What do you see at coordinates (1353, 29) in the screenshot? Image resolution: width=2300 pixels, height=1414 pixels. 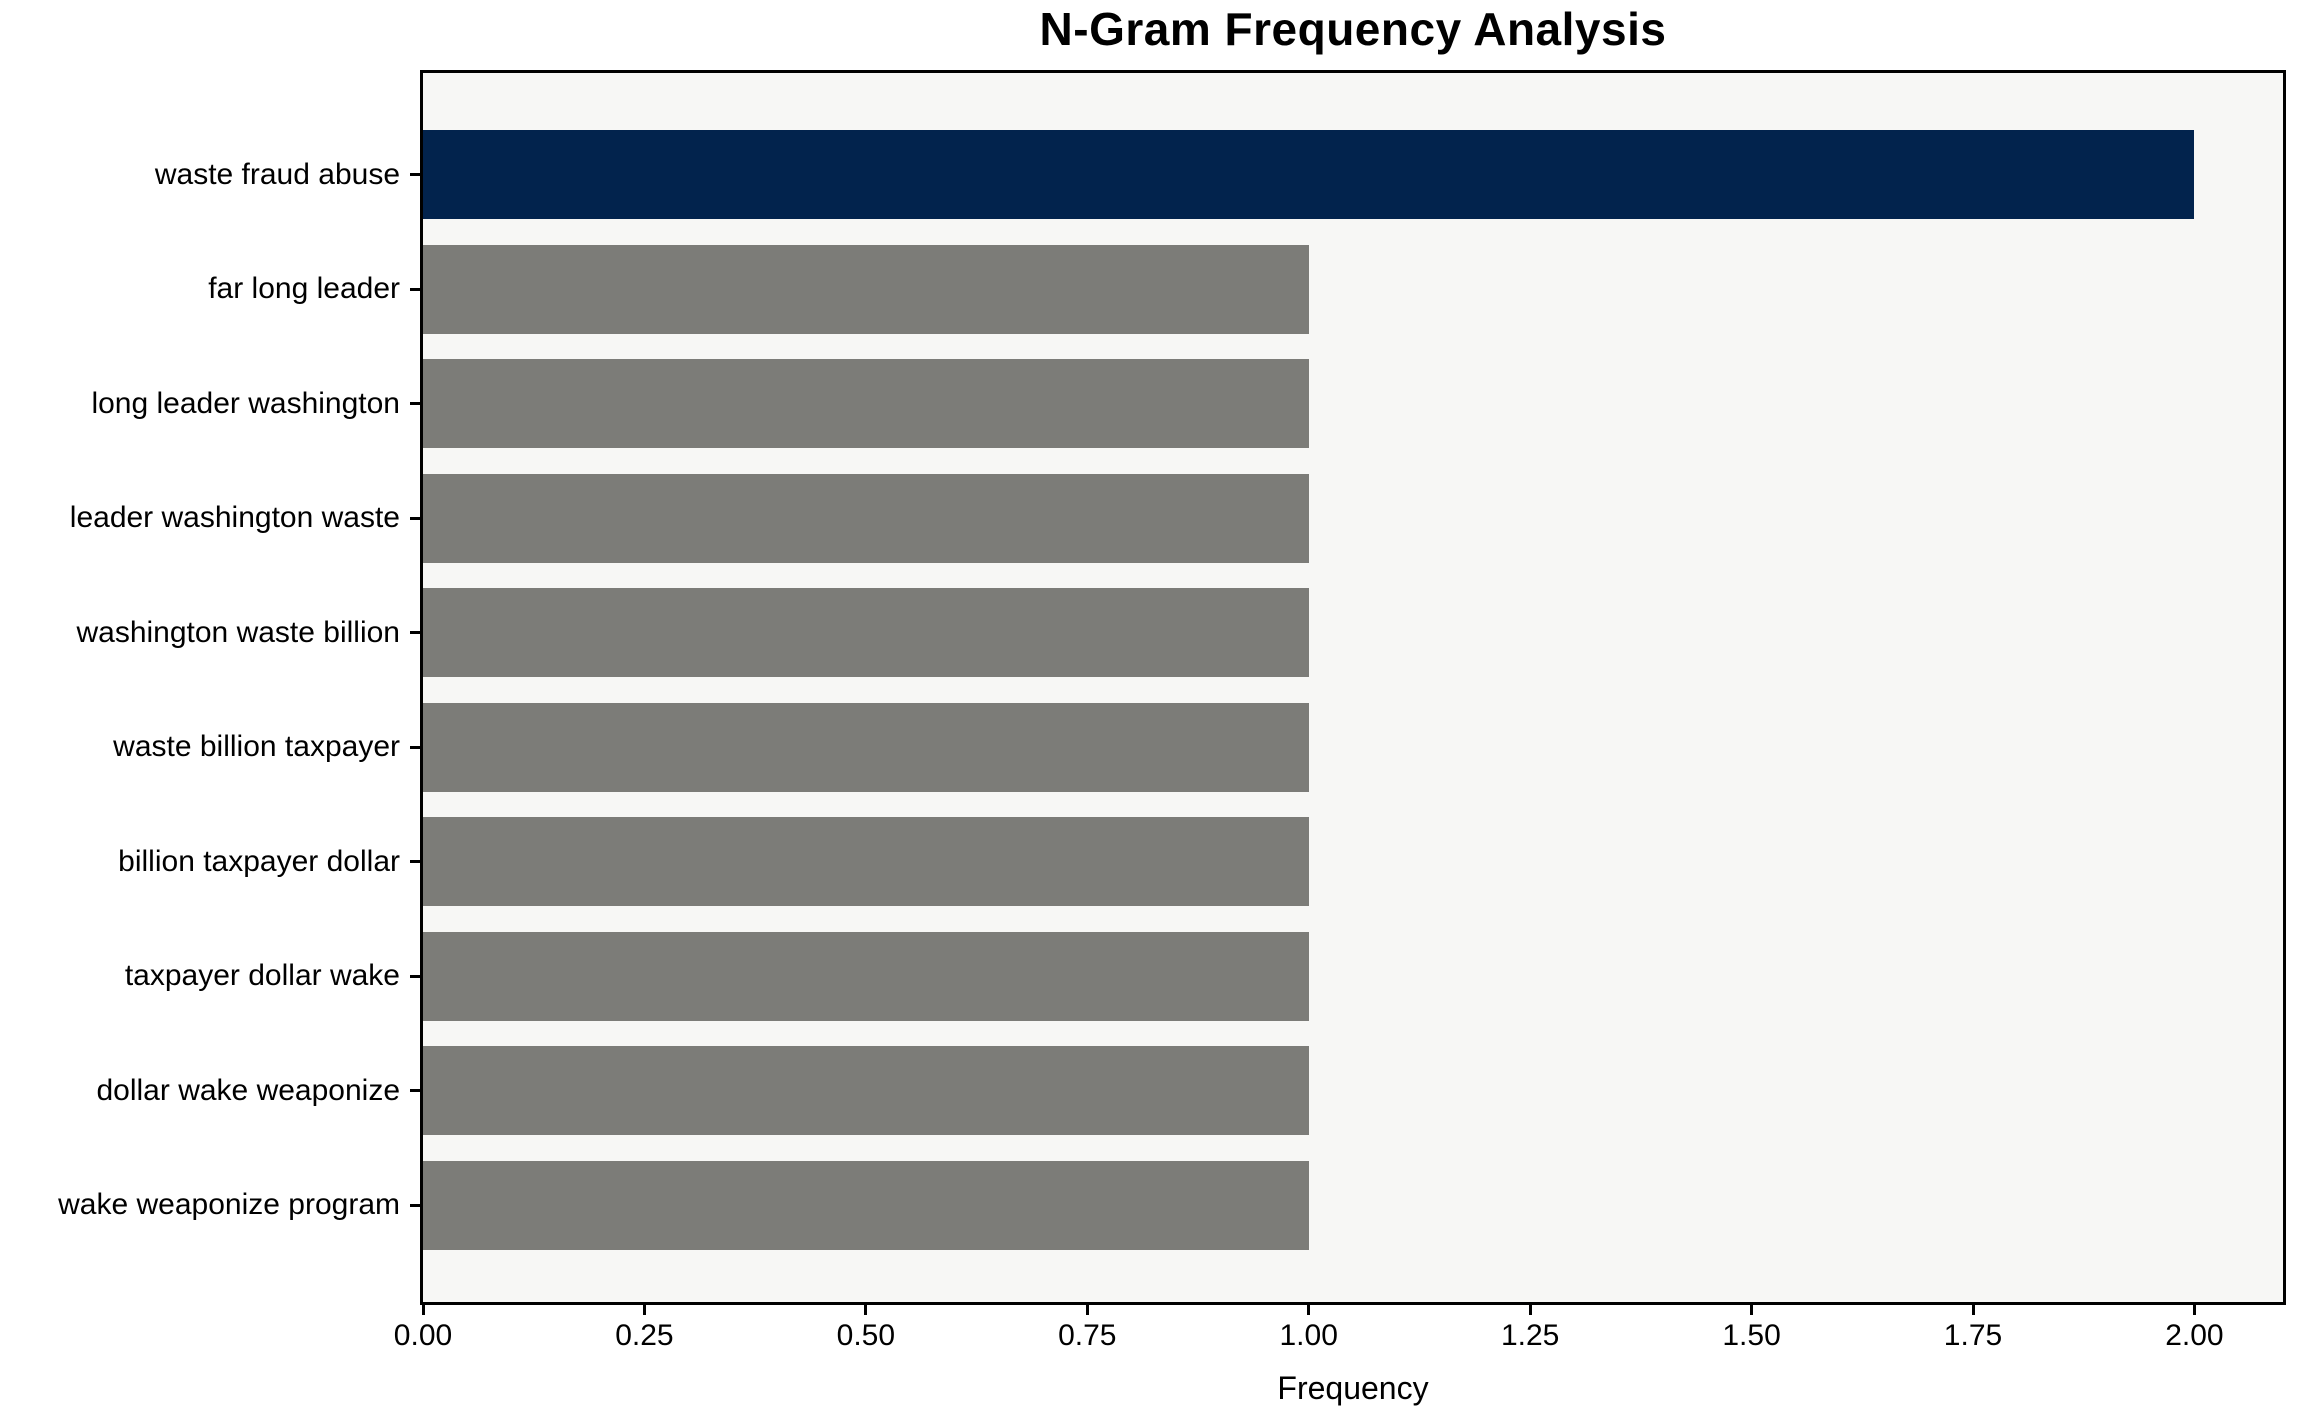 I see `chart-title: N-Gram Frequency Analysis` at bounding box center [1353, 29].